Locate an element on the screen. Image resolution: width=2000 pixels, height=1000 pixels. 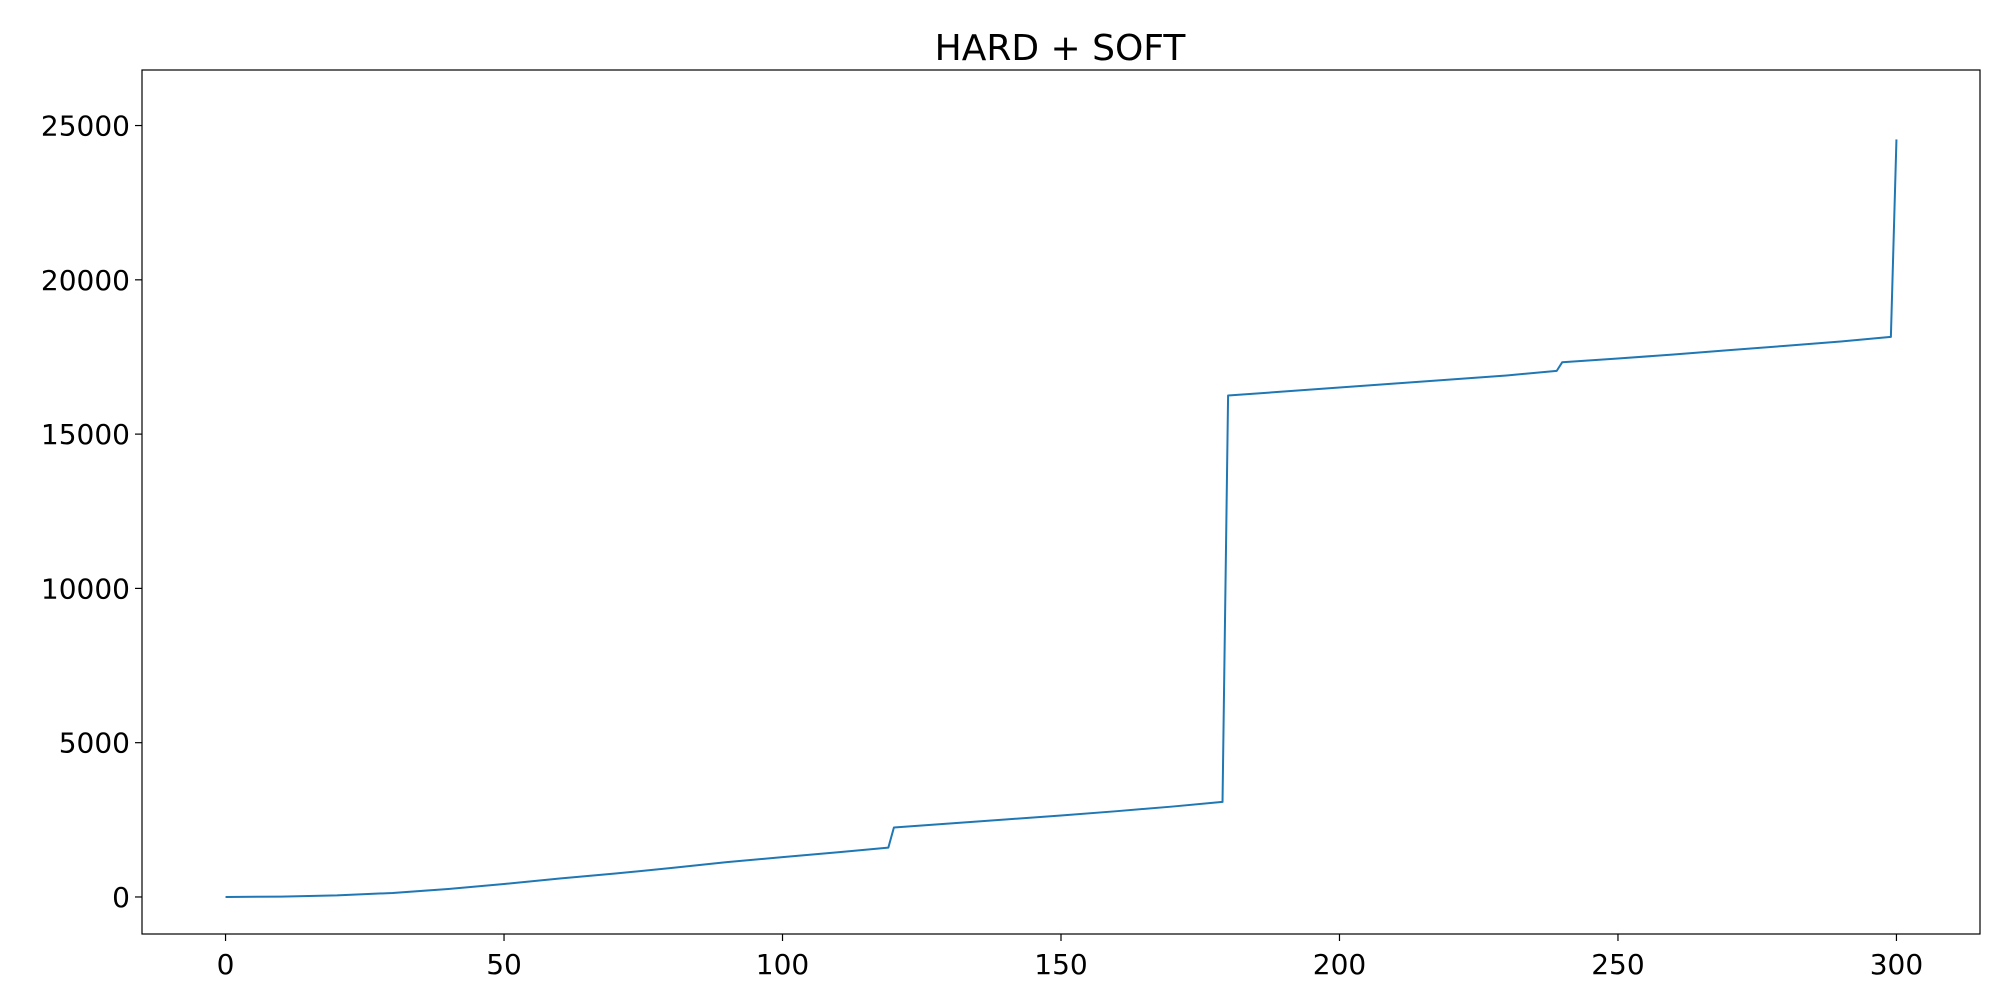
chart-title: HARD + SOFT is located at coordinates (1061, 48).